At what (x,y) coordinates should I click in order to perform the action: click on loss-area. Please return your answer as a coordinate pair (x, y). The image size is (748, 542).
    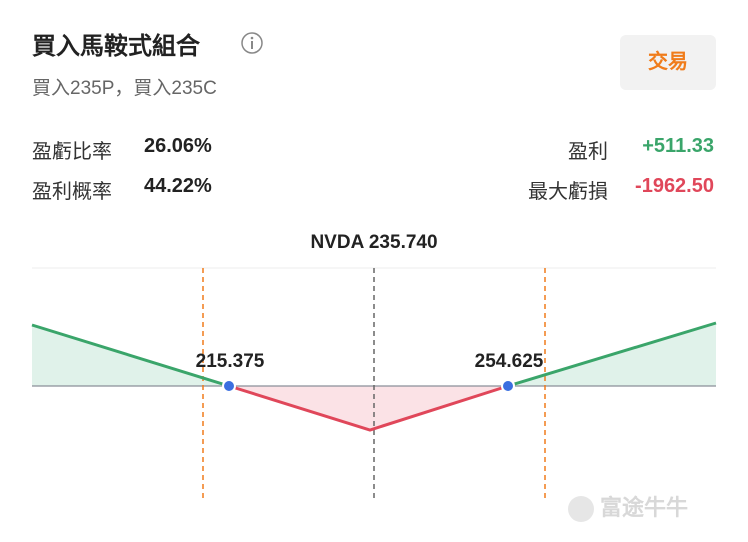
    Looking at the image, I should click on (368, 408).